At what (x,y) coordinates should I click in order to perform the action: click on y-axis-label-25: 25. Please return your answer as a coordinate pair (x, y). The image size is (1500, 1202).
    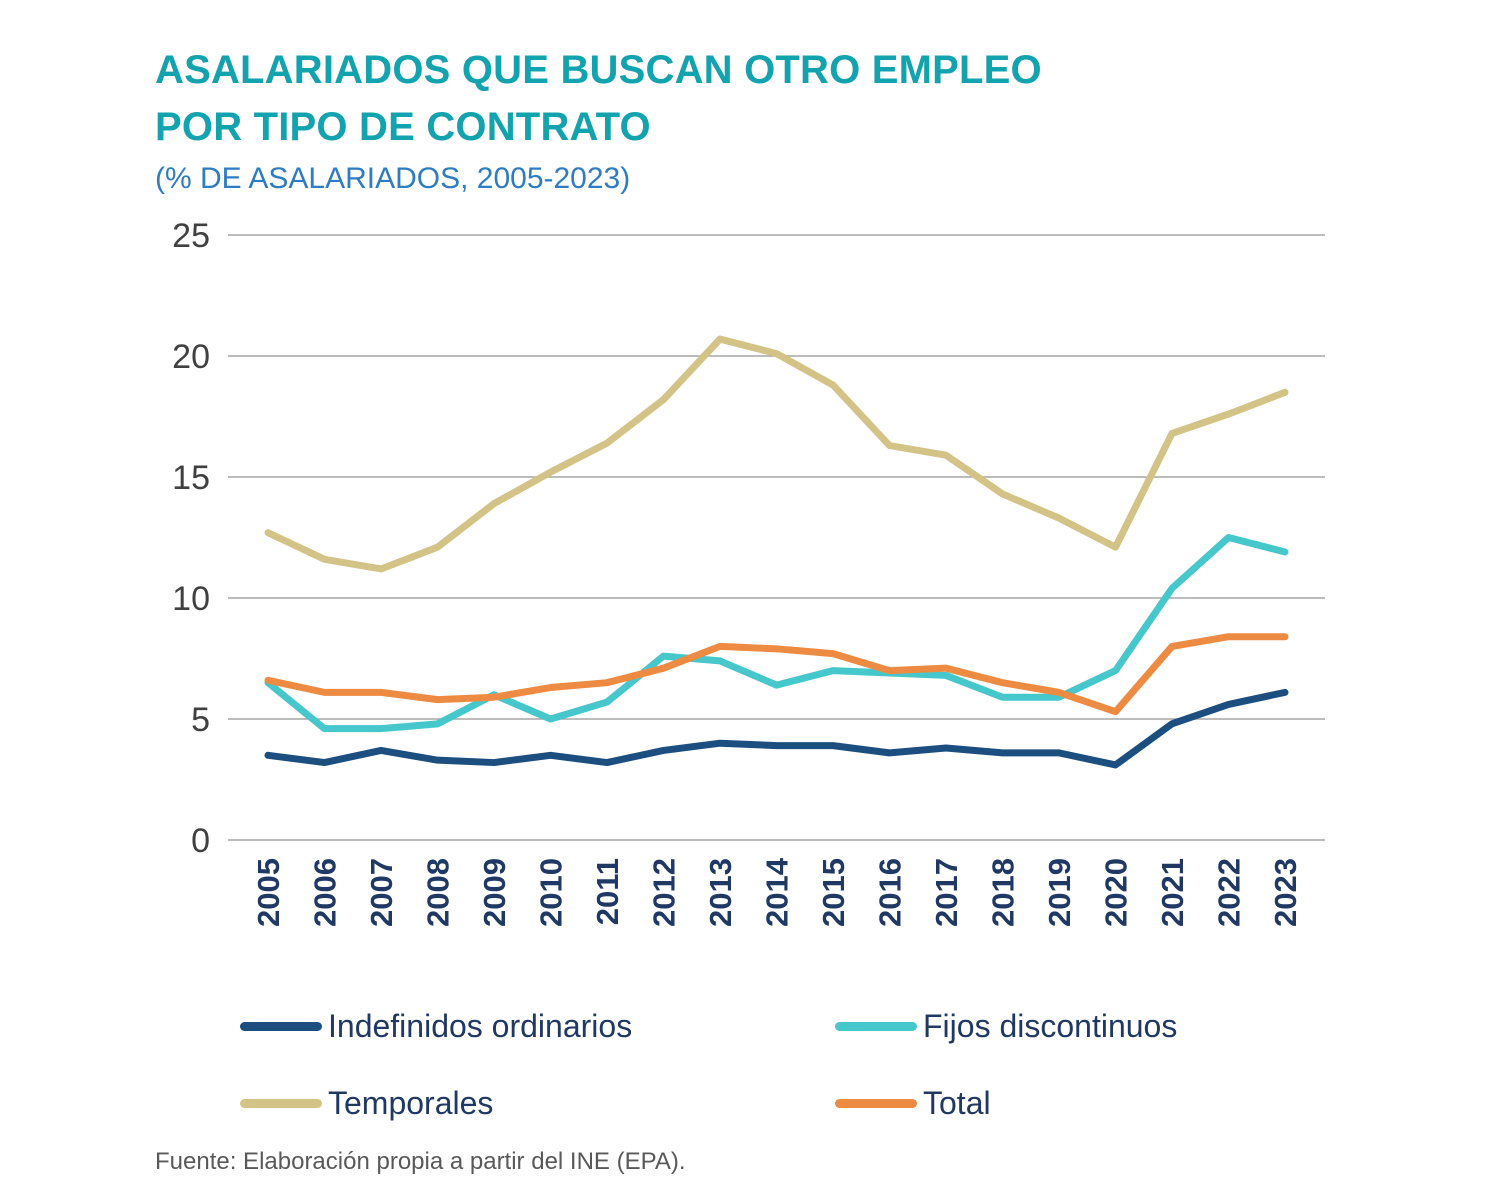
    Looking at the image, I should click on (191, 236).